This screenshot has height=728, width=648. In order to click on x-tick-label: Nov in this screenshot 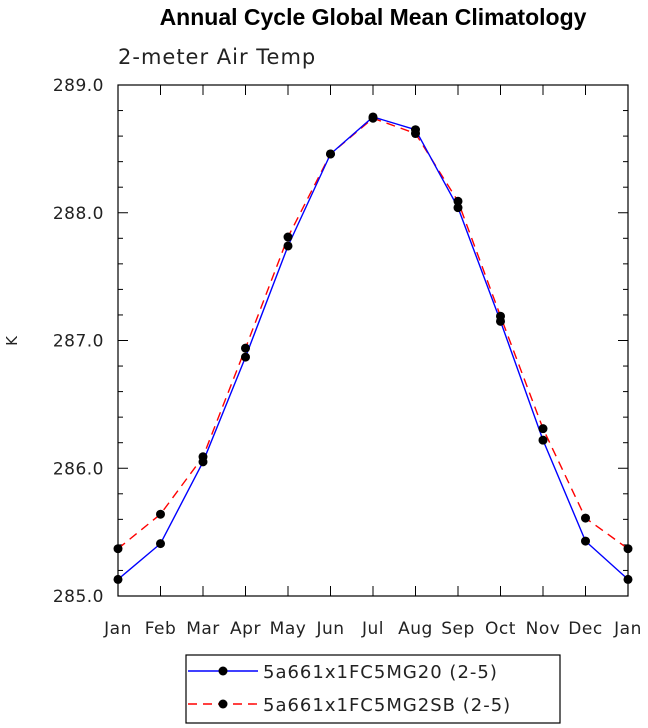, I will do `click(543, 629)`.